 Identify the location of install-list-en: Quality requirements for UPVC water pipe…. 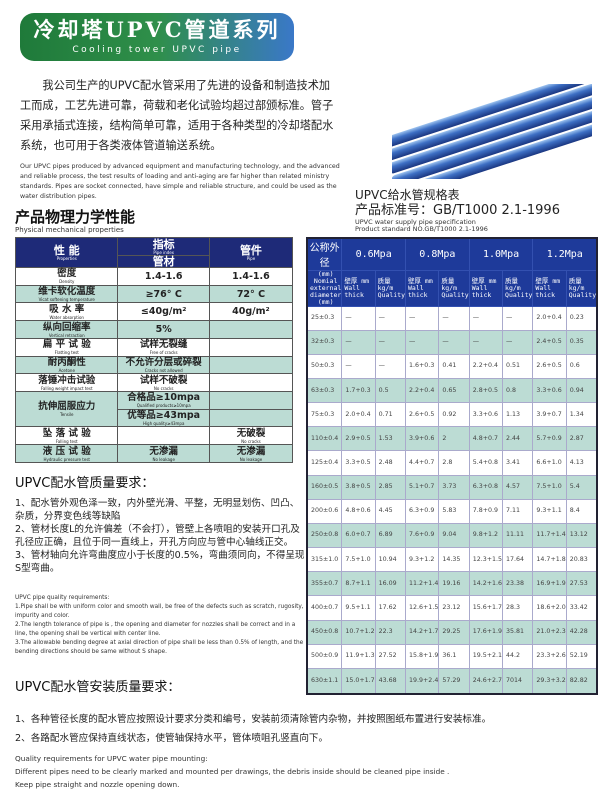
(305, 771).